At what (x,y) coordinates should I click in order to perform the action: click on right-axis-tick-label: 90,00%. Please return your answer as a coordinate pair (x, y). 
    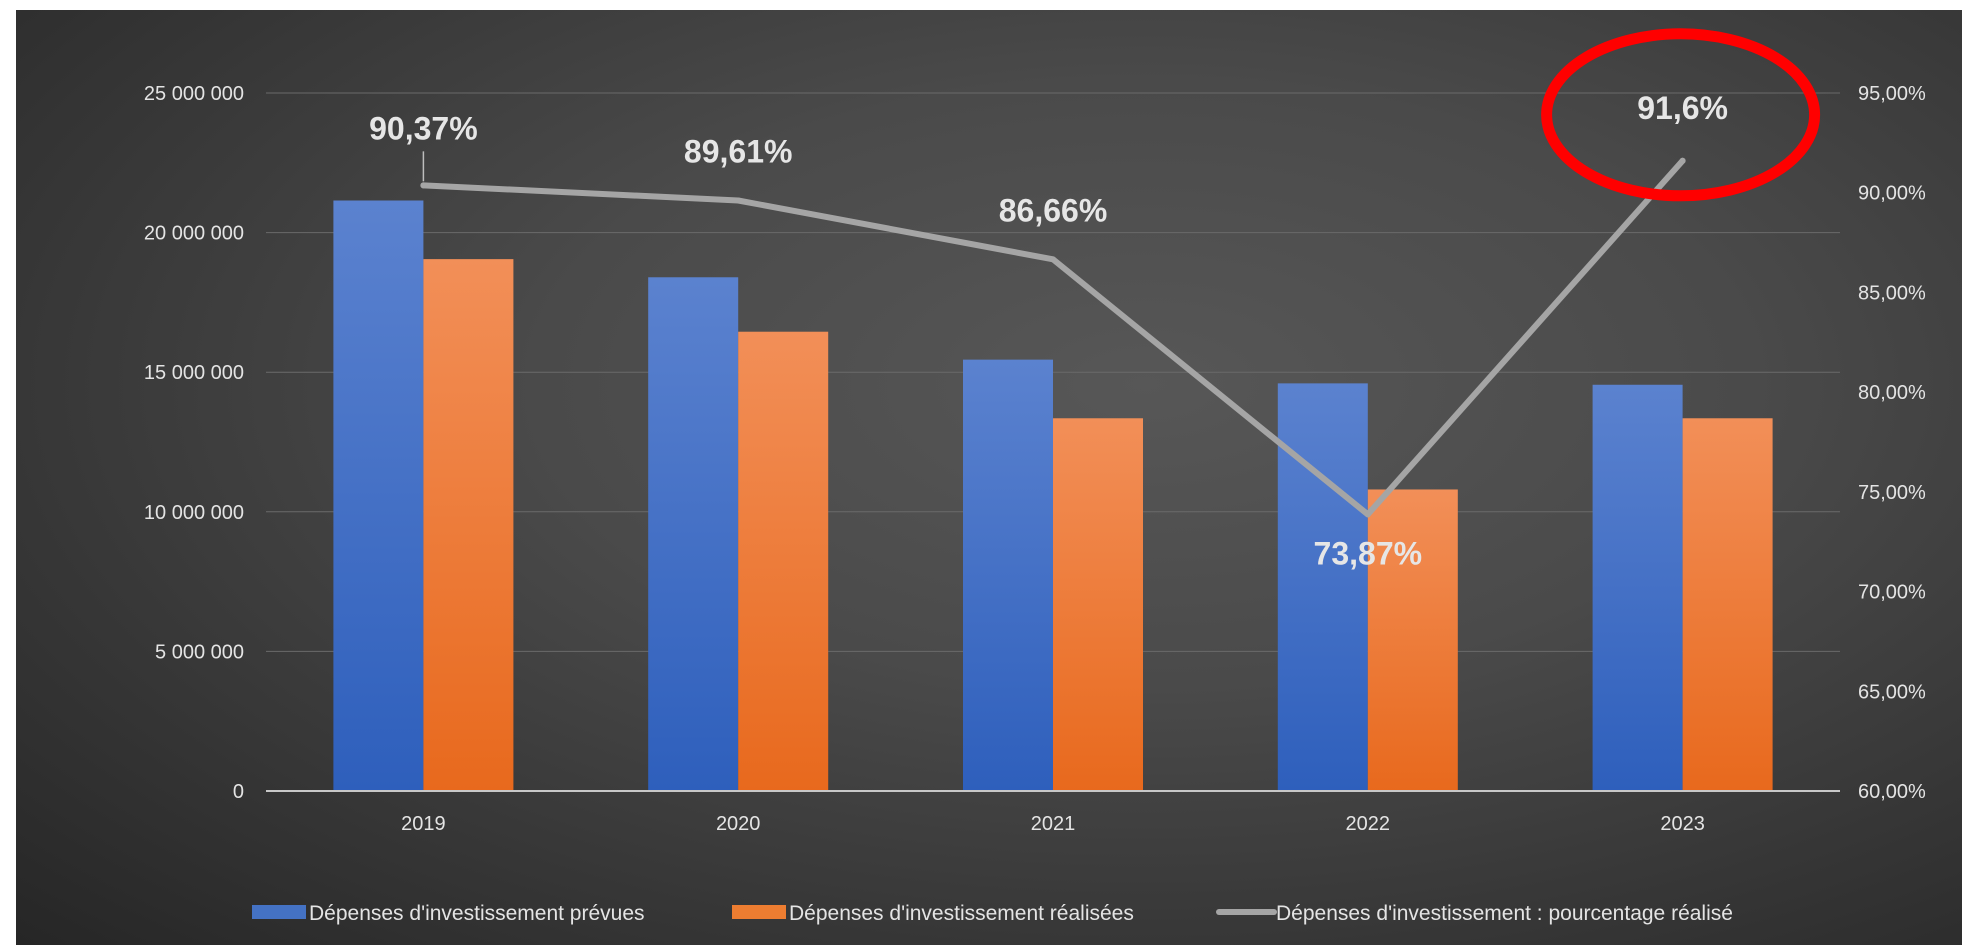
    Looking at the image, I should click on (1892, 194).